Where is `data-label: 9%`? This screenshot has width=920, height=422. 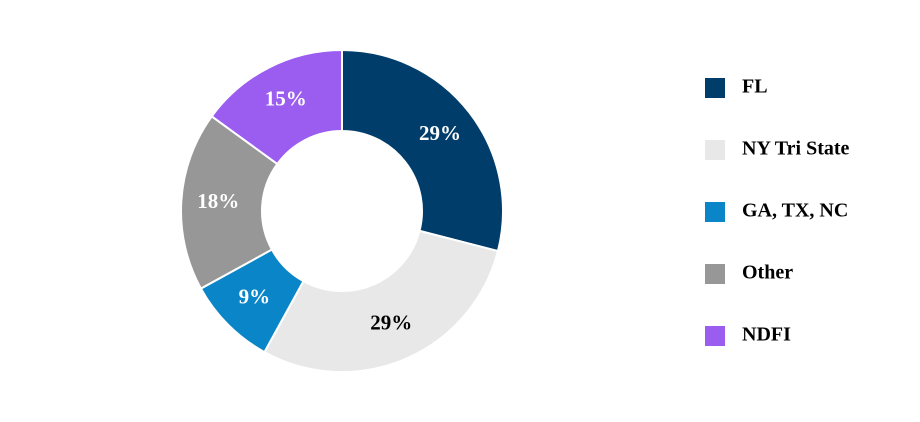 data-label: 9% is located at coordinates (255, 296).